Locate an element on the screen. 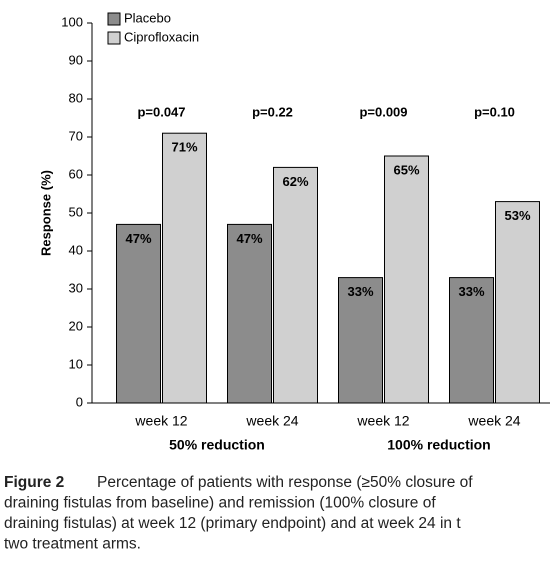  value-label: 62% is located at coordinates (295, 181).